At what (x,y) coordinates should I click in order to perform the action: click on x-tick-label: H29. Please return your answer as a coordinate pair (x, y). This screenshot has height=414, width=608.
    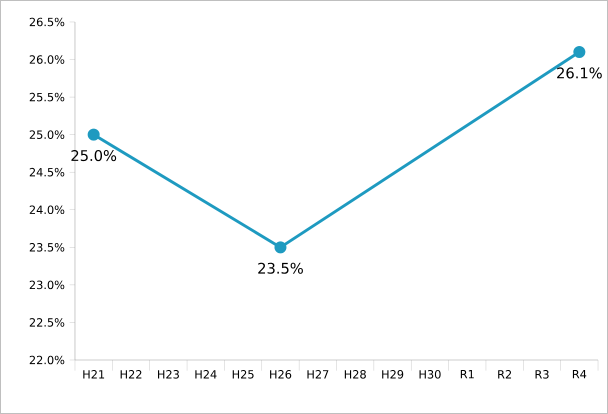
    Looking at the image, I should click on (393, 374).